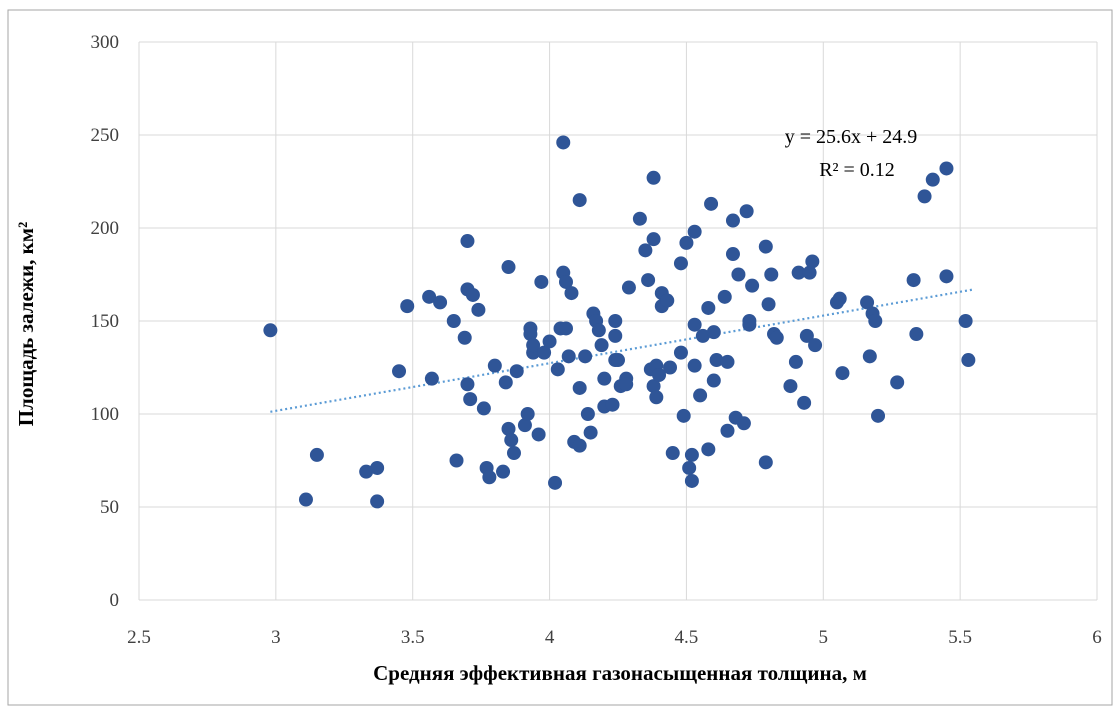 The height and width of the screenshot is (711, 1120). Describe the element at coordinates (105, 42) in the screenshot. I see `y-tick-label: 300` at that location.